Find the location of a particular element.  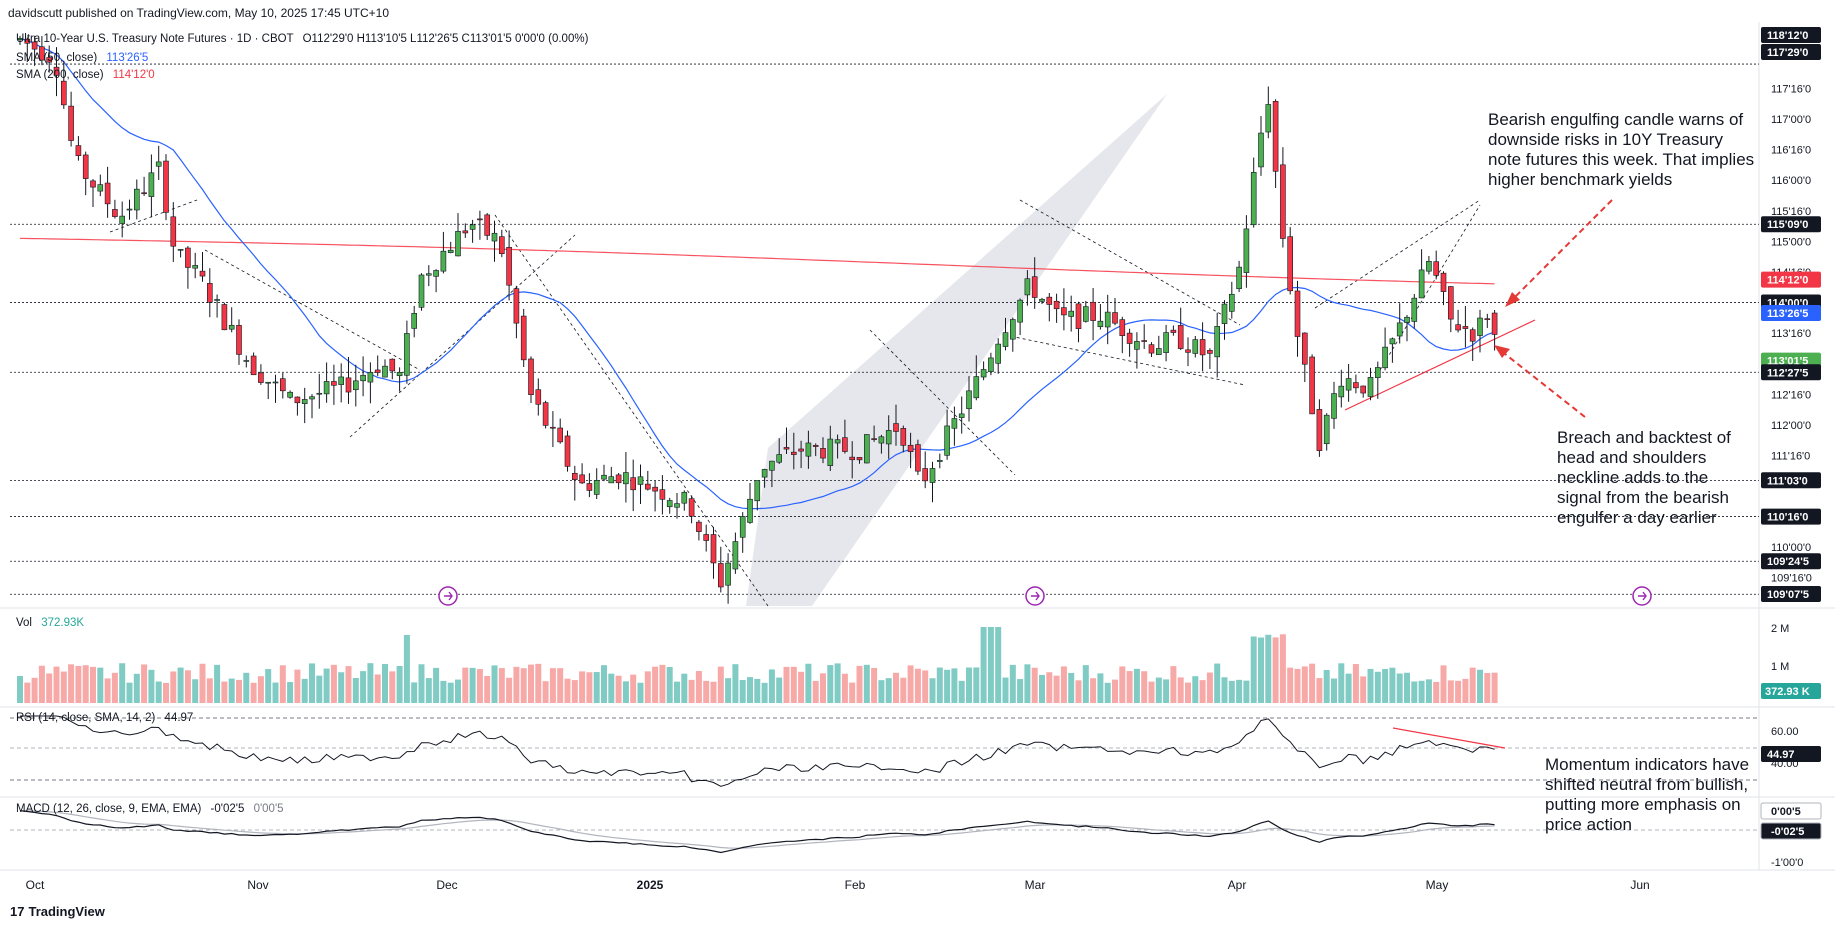

macd-badge-bg is located at coordinates (1791, 831).